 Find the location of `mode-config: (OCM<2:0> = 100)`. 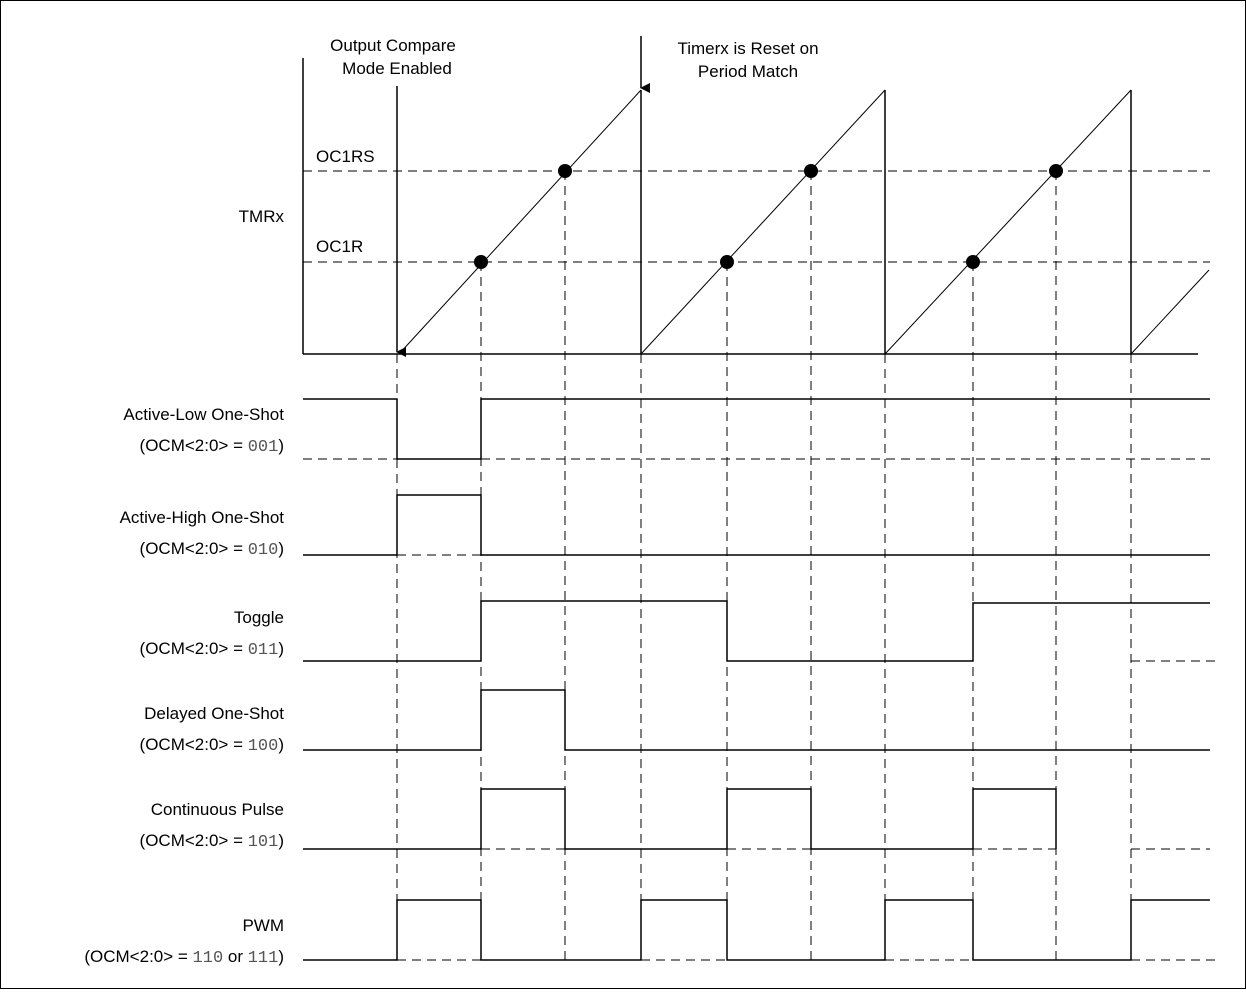

mode-config: (OCM<2:0> = 100) is located at coordinates (212, 745).